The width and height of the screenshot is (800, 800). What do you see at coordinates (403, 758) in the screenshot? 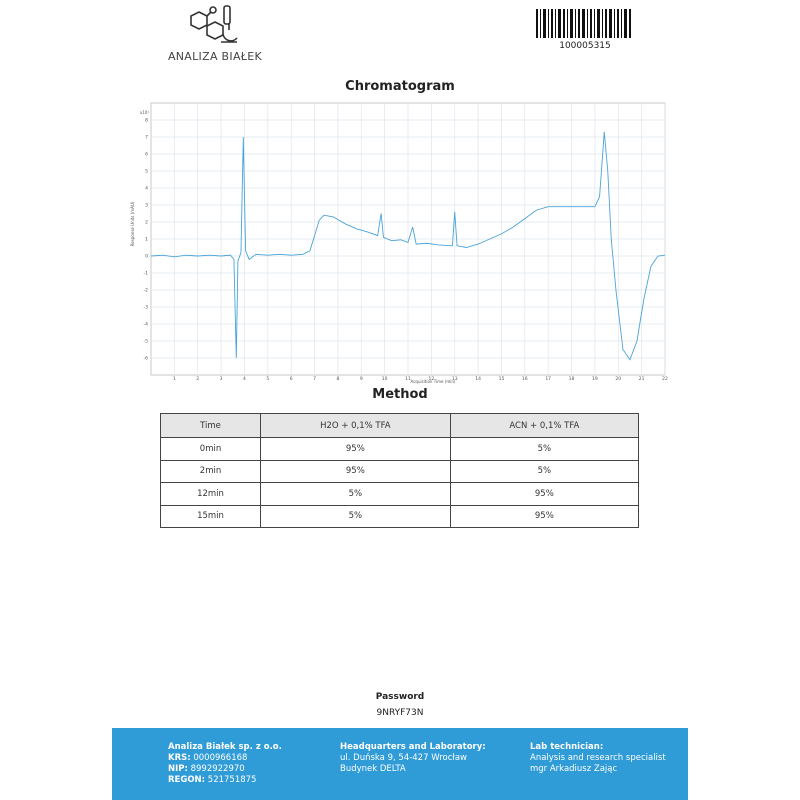
I see `hq-line: ul. Duńska 9, 54-427 Wrocław` at bounding box center [403, 758].